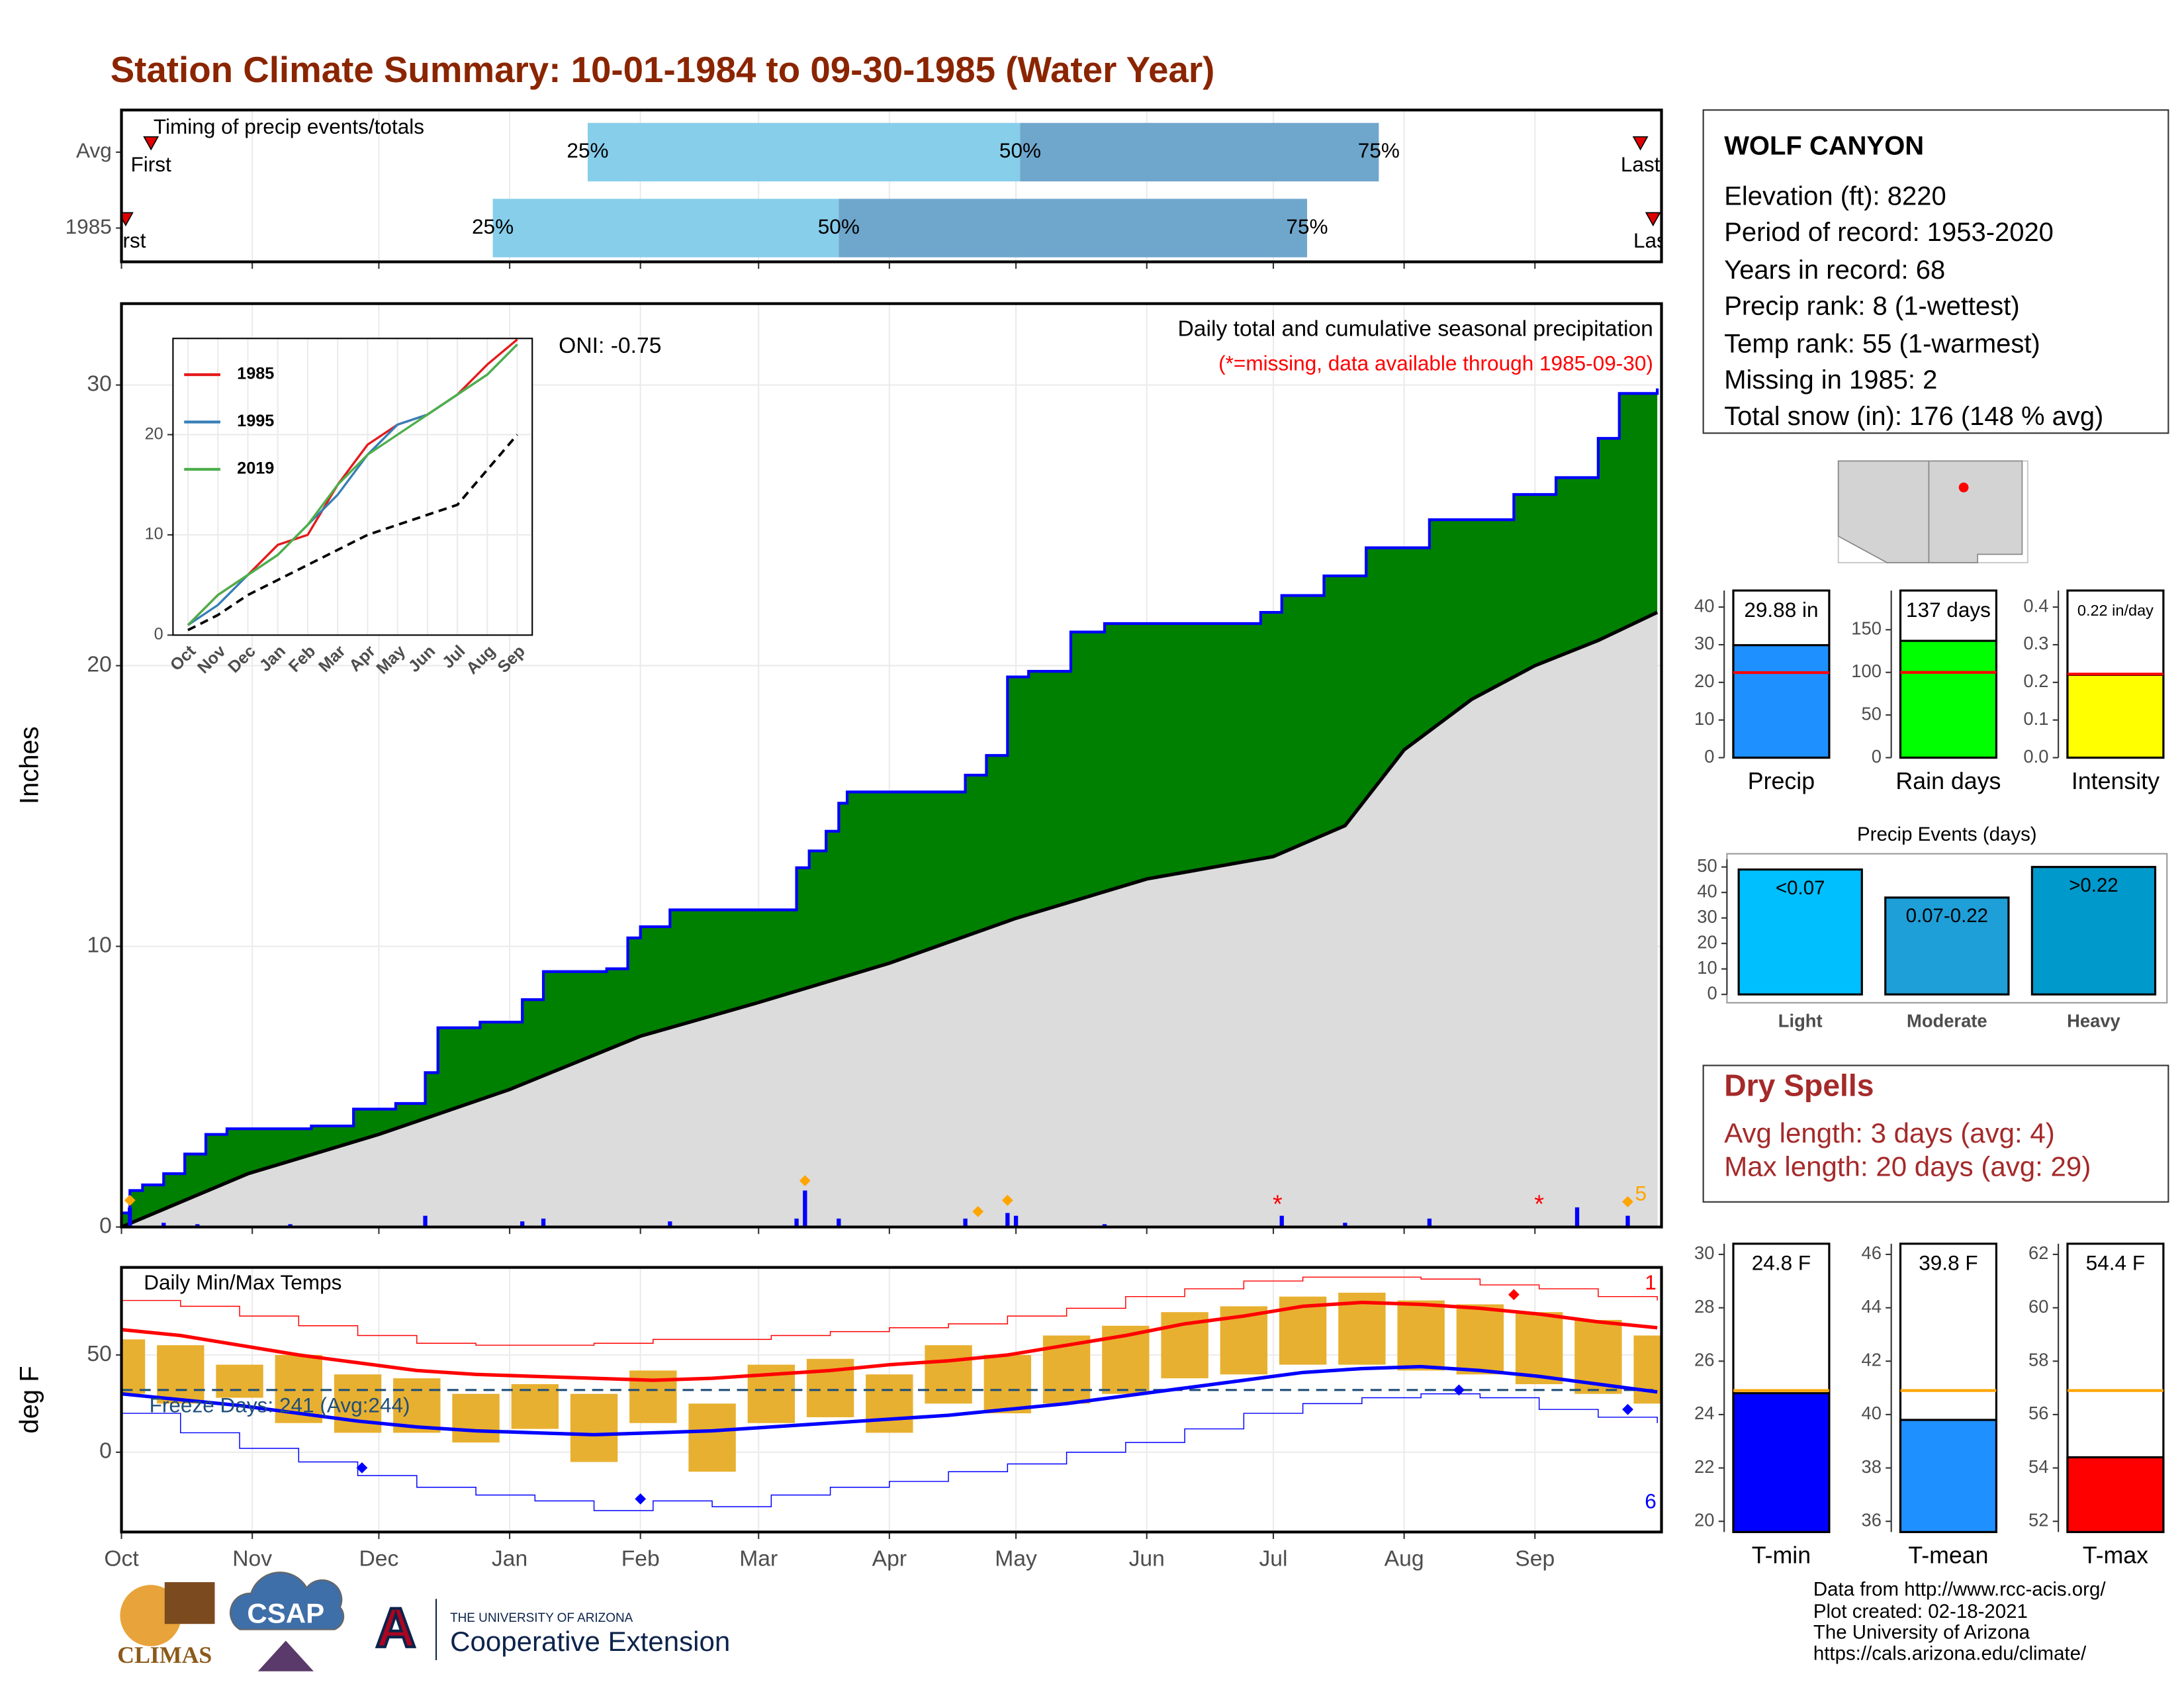  What do you see at coordinates (2038, 1466) in the screenshot?
I see `y-tick-label: 54` at bounding box center [2038, 1466].